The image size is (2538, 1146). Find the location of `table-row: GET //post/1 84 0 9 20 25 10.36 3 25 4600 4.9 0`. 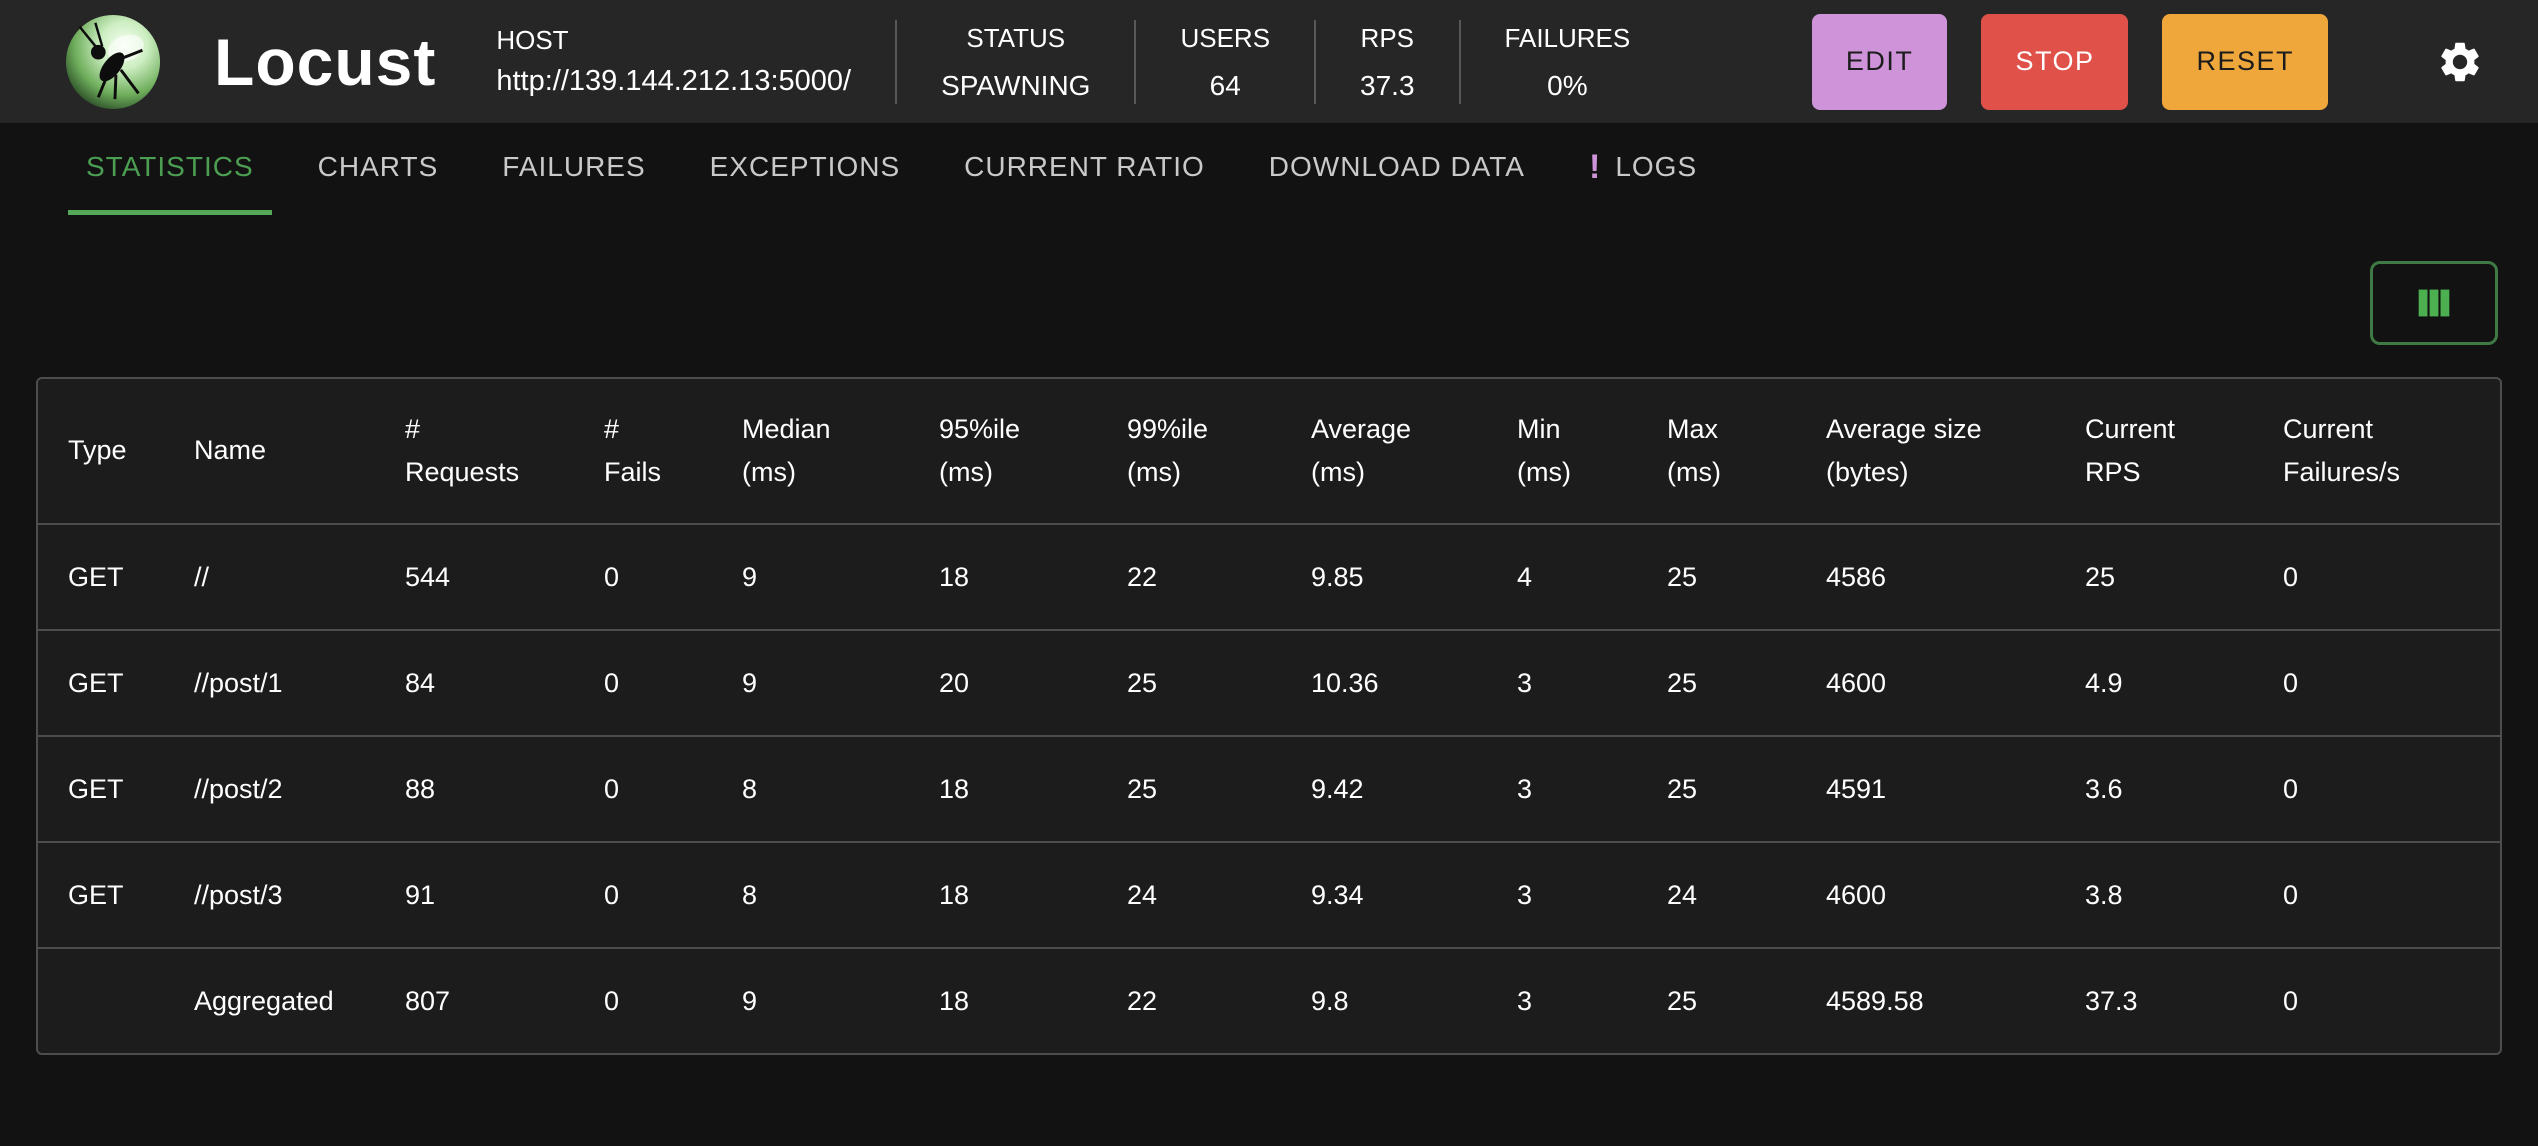

table-row: GET //post/1 84 0 9 20 25 10.36 3 25 4600 4.9 0 is located at coordinates (1269, 683).